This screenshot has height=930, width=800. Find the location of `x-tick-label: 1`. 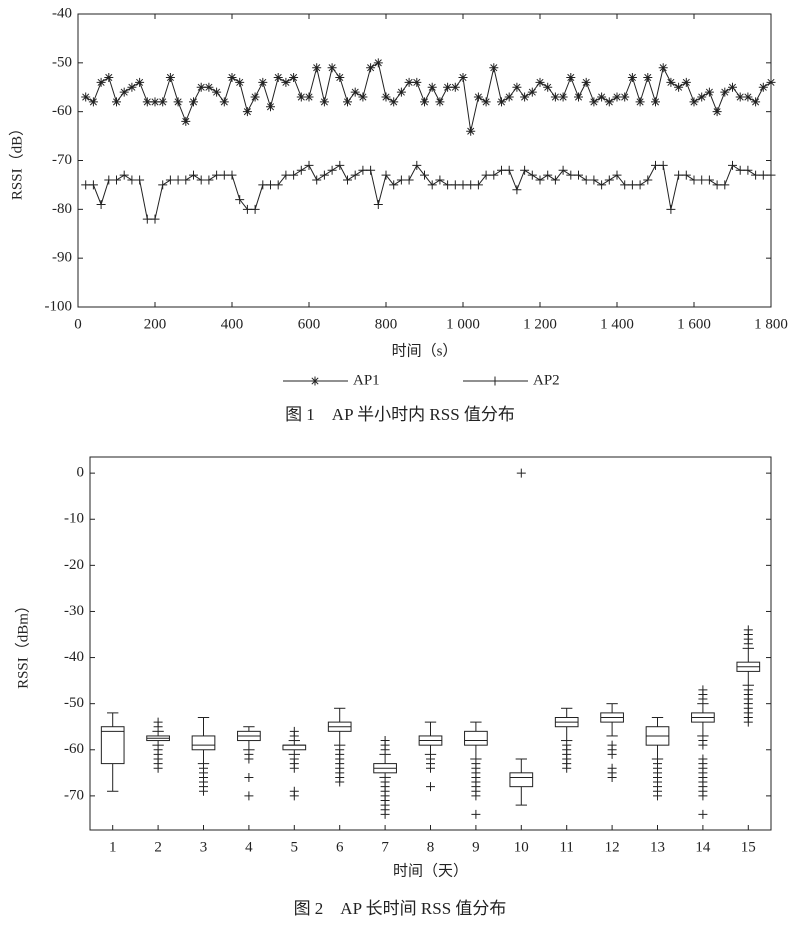

x-tick-label: 1 is located at coordinates (113, 847).